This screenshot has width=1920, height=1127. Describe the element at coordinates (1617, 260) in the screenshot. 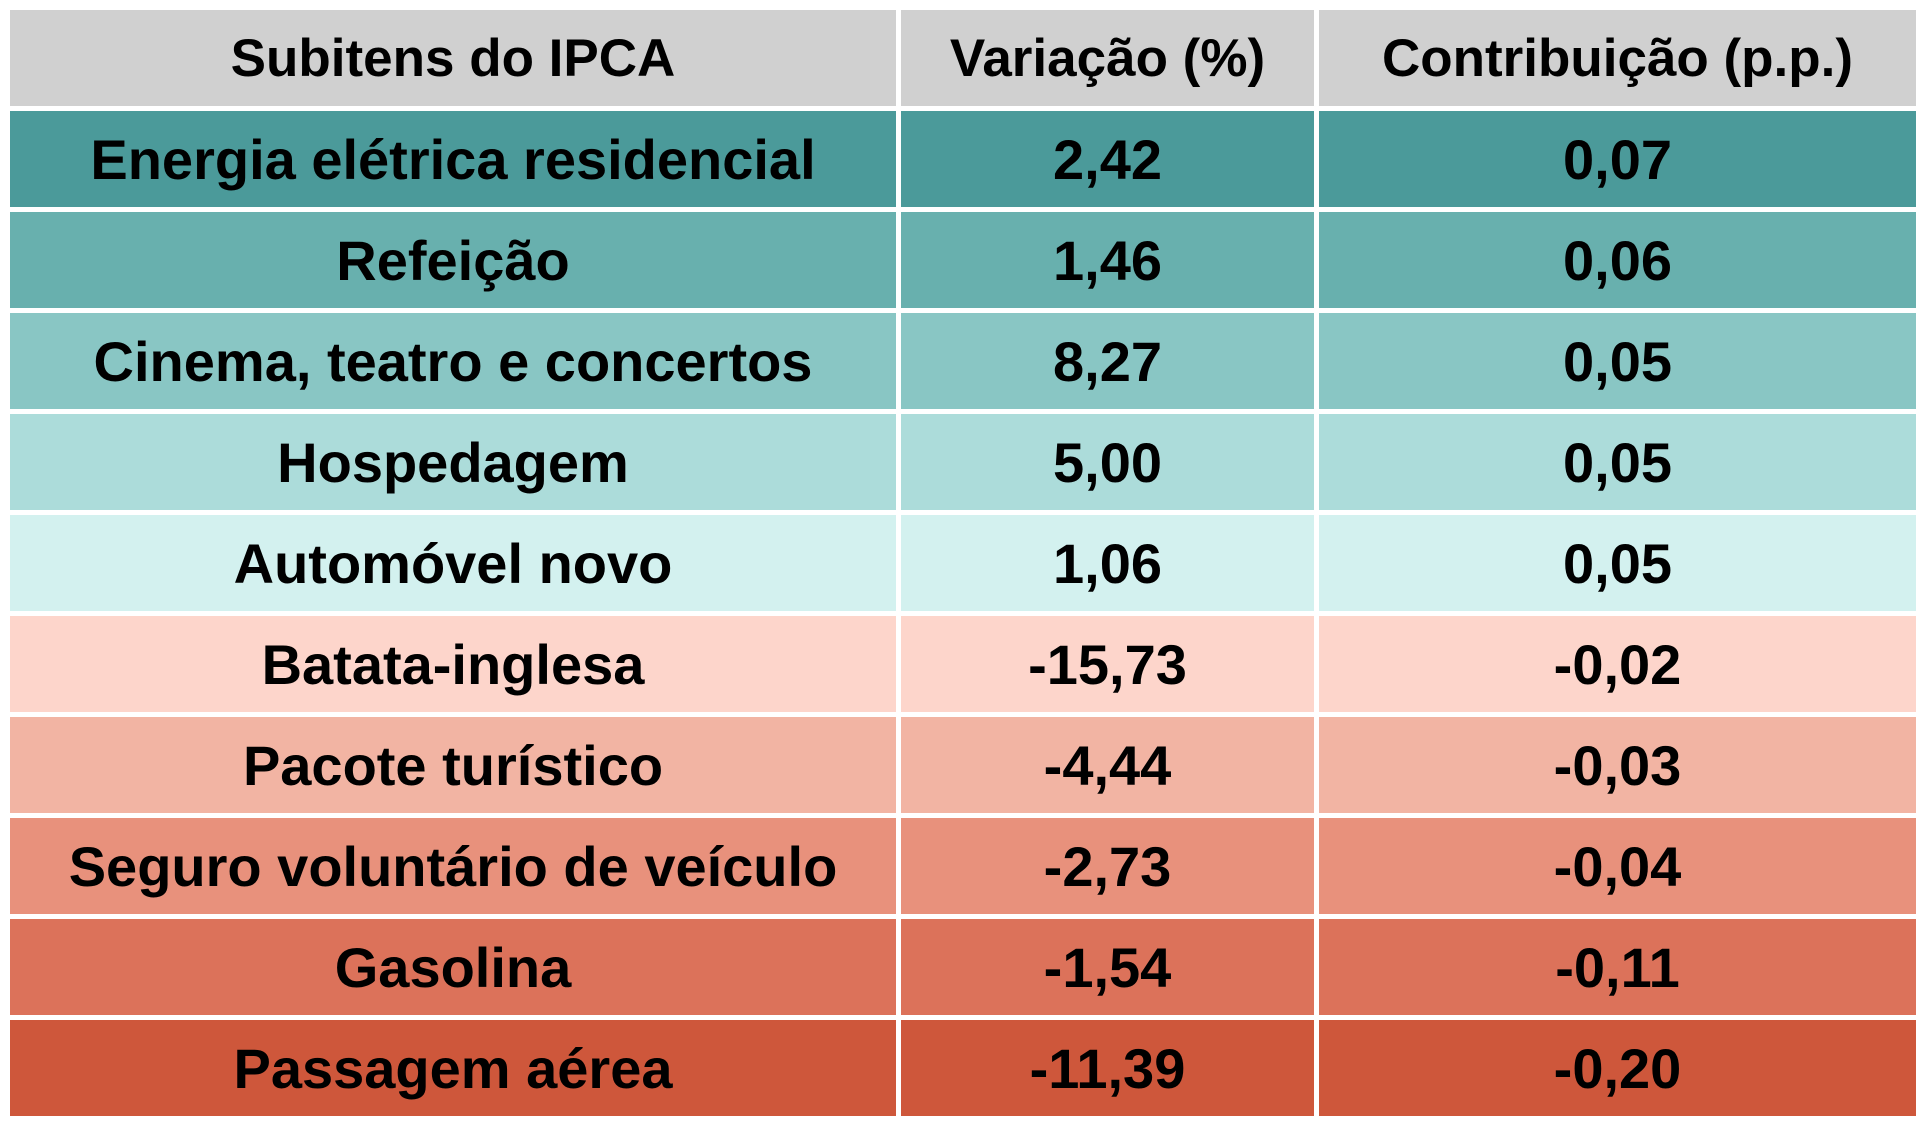

I see `cell-contribuicao: 0,06` at that location.